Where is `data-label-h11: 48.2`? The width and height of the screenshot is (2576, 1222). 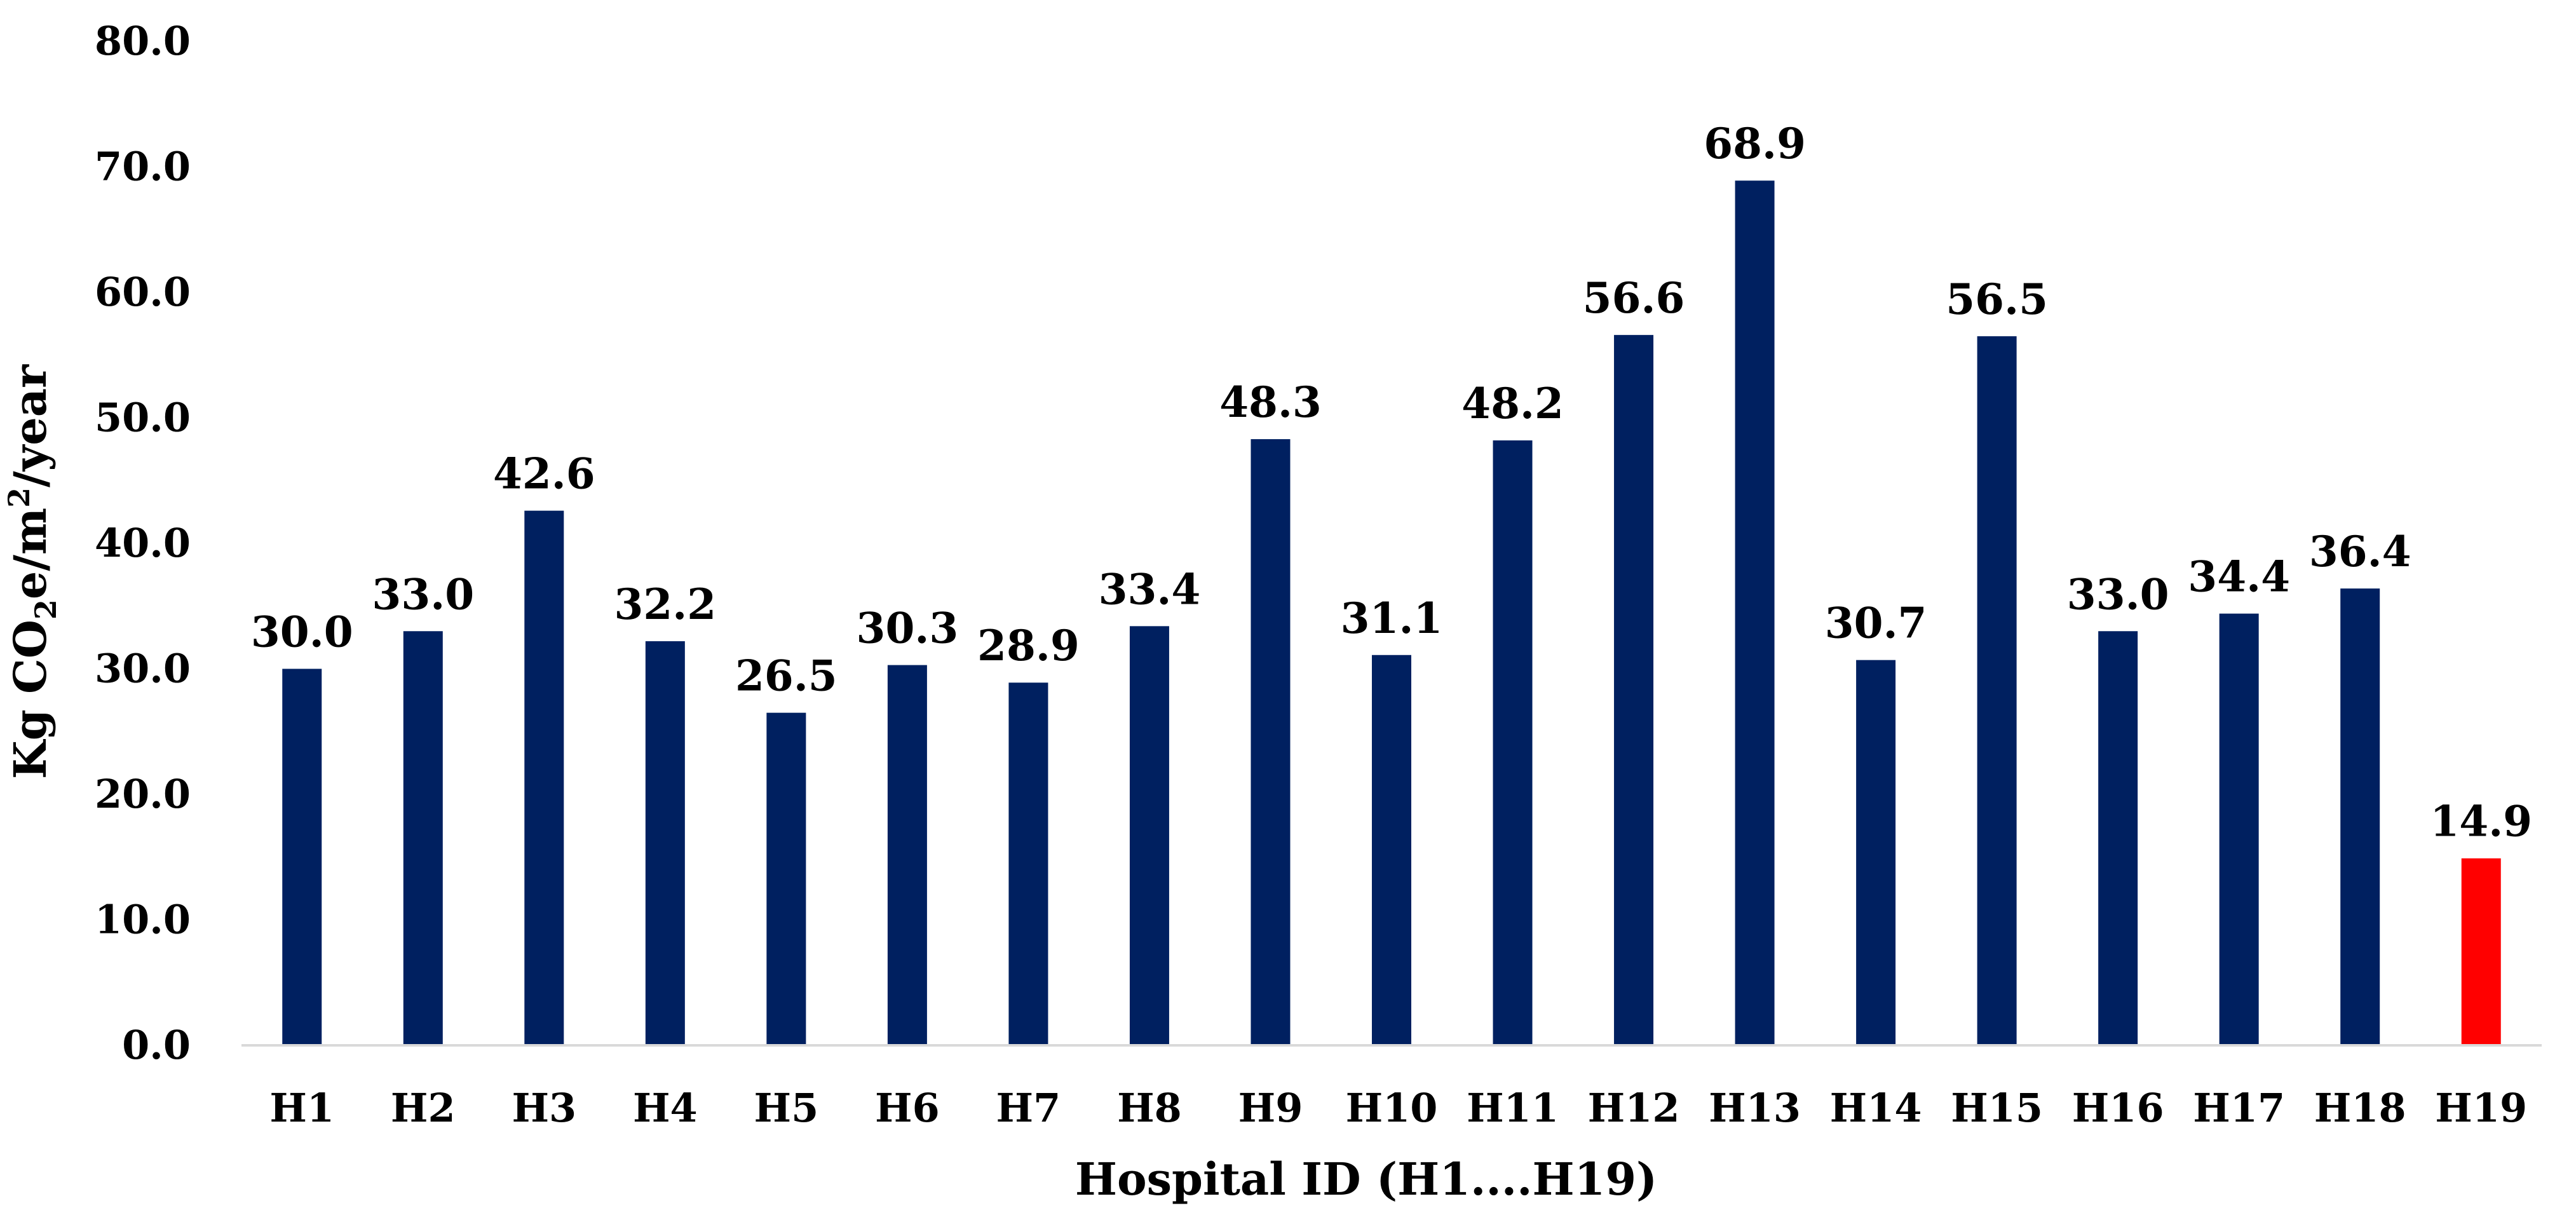 data-label-h11: 48.2 is located at coordinates (1512, 403).